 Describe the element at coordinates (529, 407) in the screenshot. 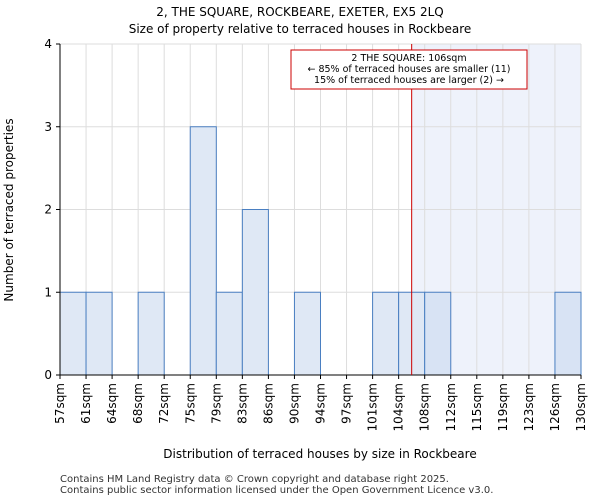

I see `x-tick-label: 123sqm` at that location.